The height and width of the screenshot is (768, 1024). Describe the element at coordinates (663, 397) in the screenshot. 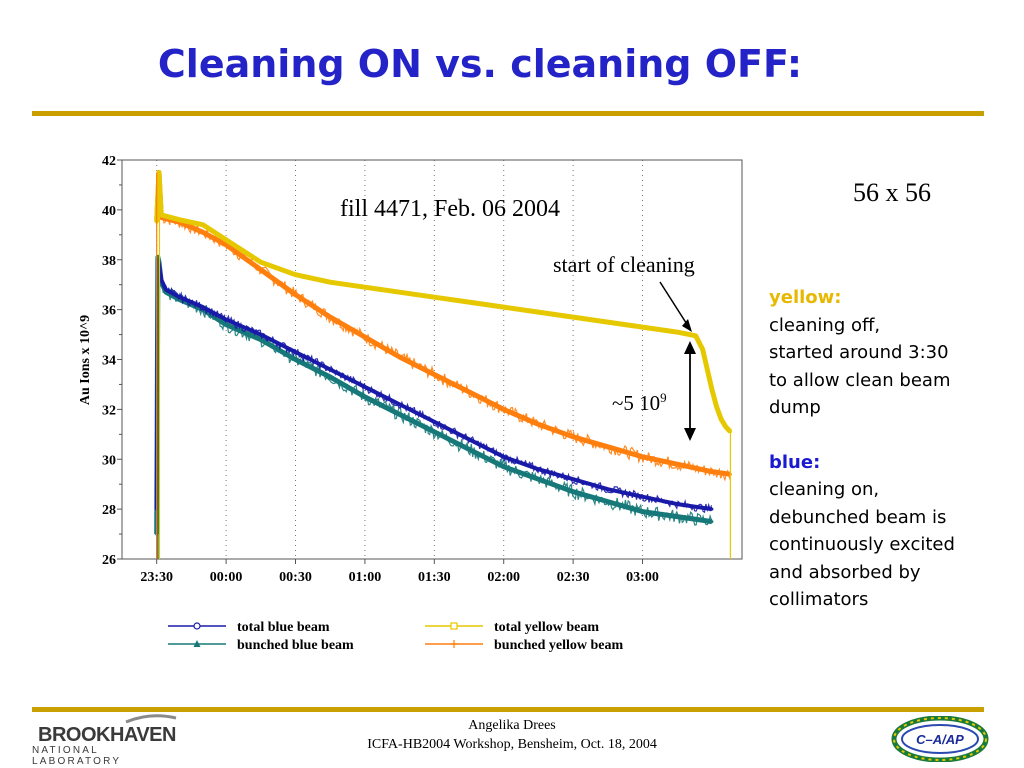

I see `delta-label-exponent: 9` at that location.